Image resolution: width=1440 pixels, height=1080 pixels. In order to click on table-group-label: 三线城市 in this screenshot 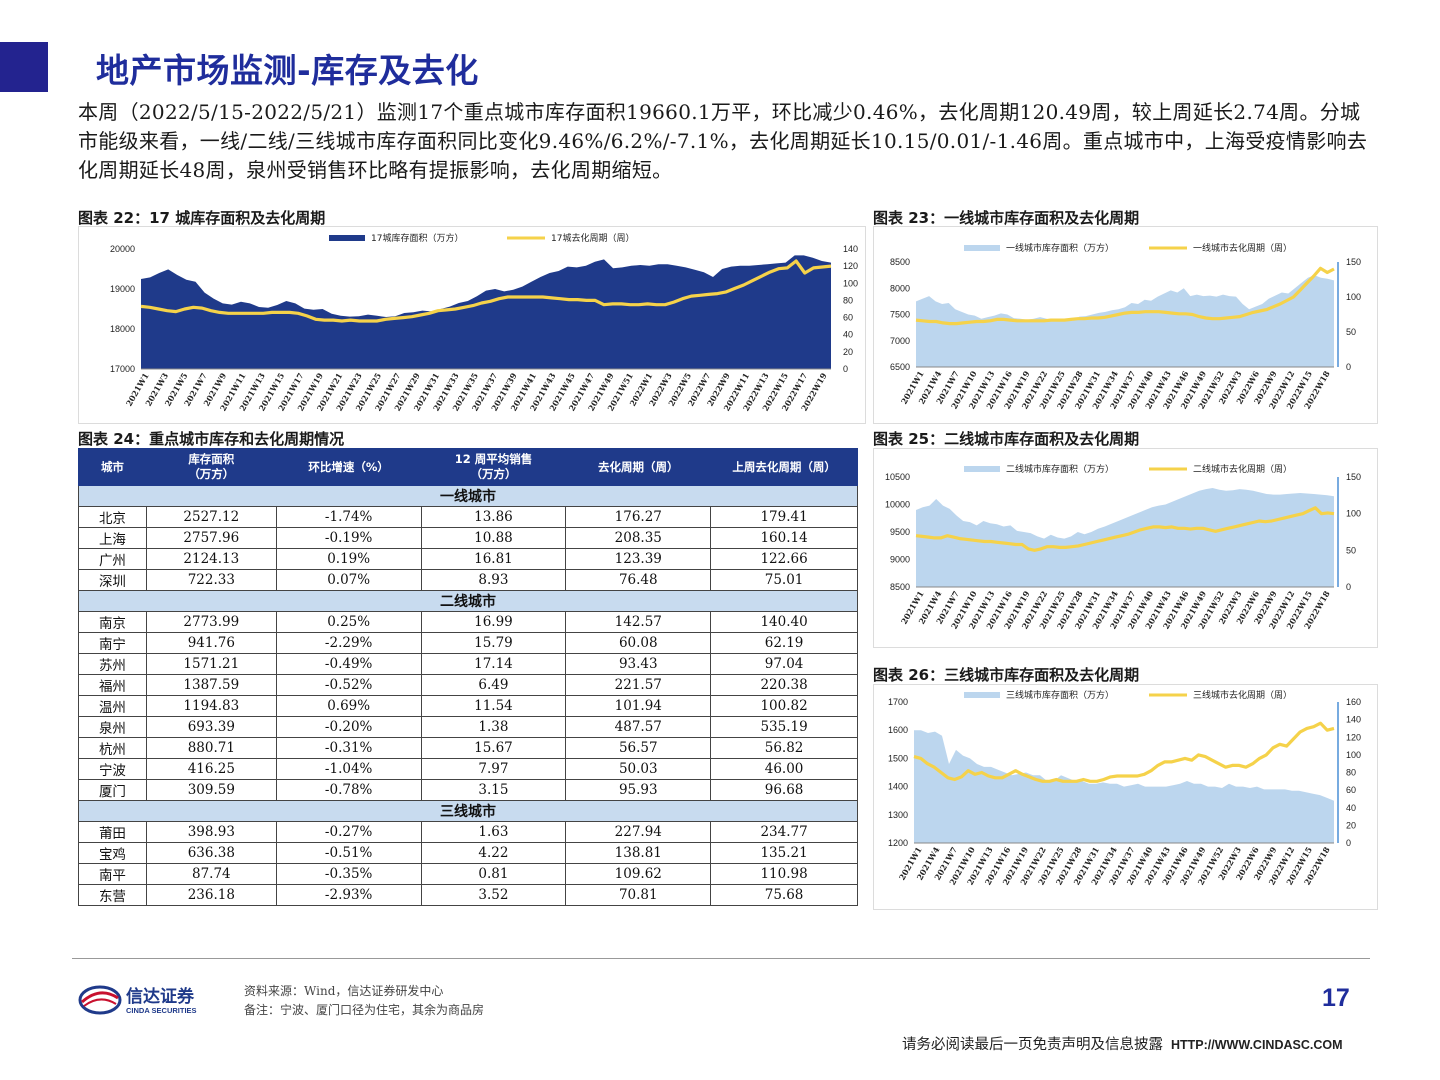, I will do `click(468, 811)`.